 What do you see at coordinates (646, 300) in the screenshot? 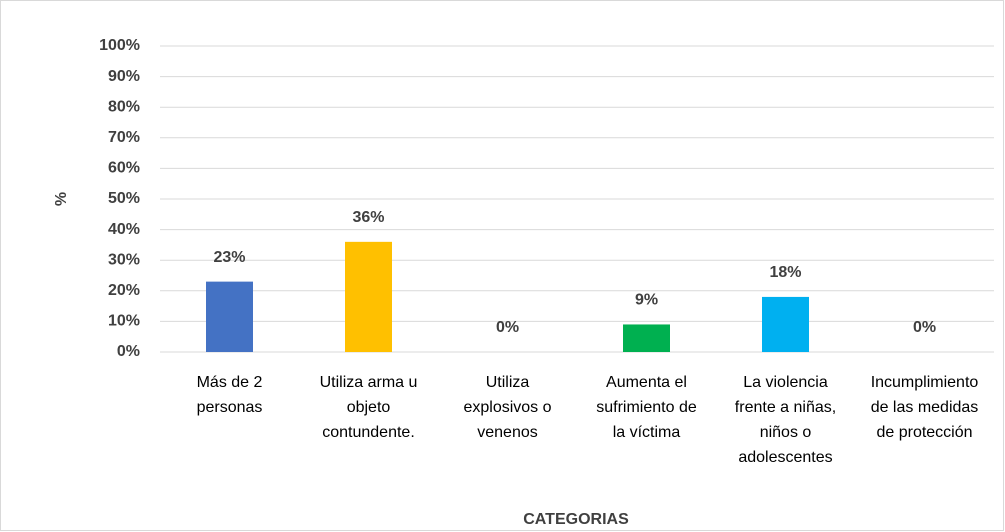
I see `value-label: 9%` at bounding box center [646, 300].